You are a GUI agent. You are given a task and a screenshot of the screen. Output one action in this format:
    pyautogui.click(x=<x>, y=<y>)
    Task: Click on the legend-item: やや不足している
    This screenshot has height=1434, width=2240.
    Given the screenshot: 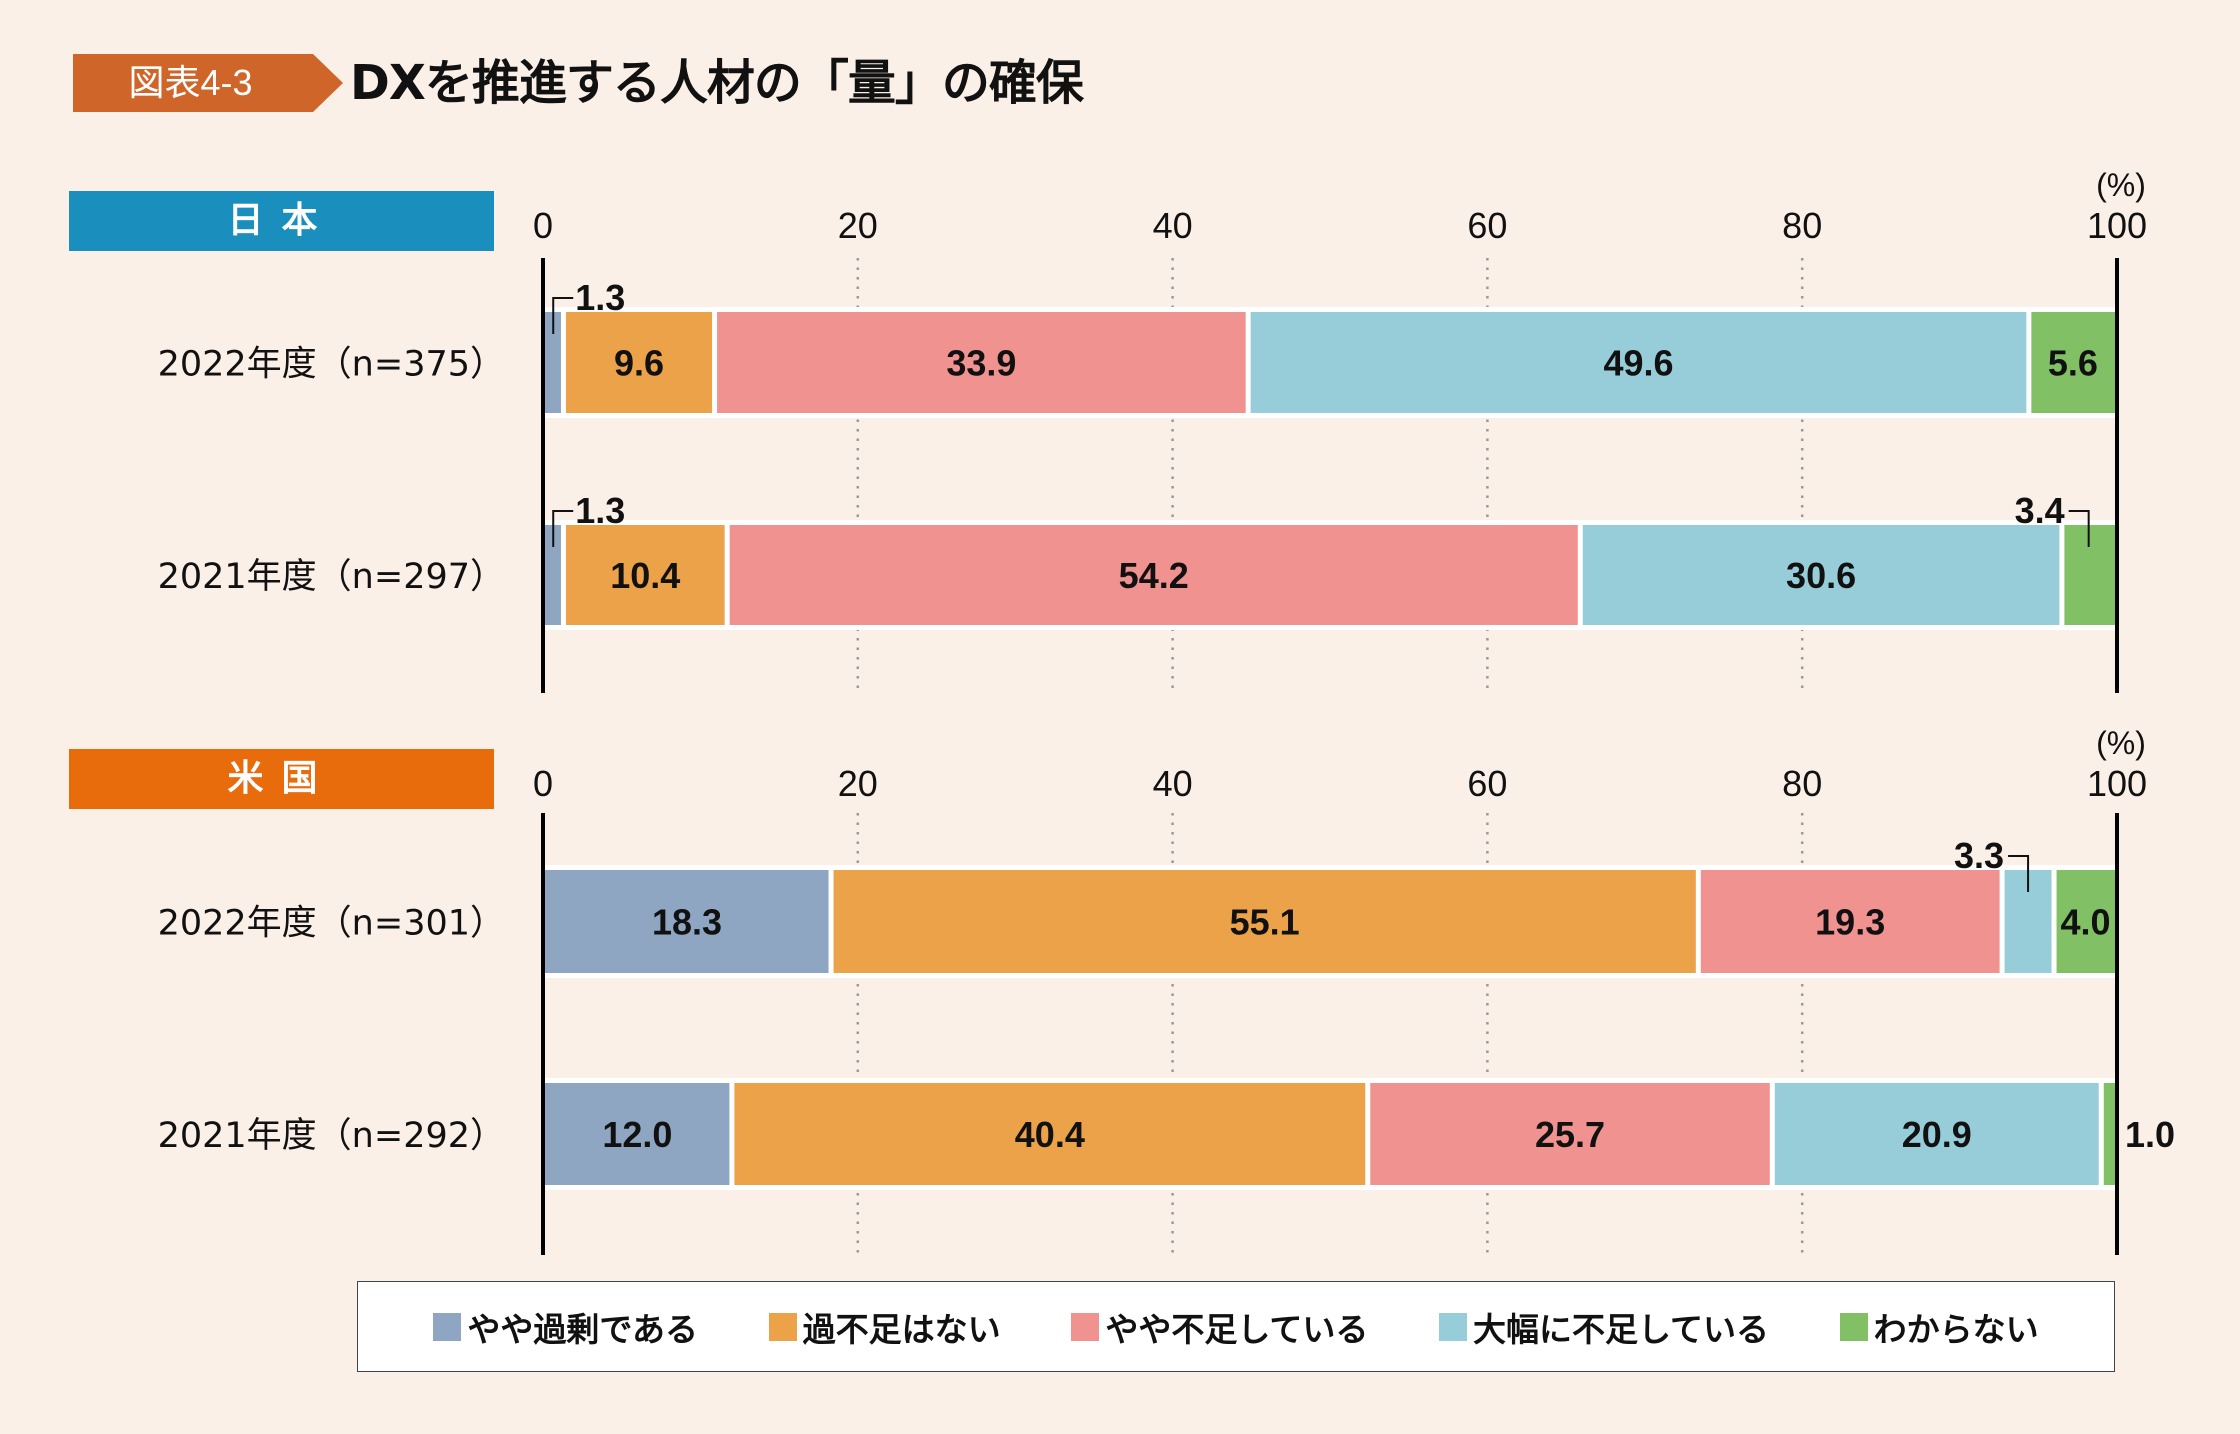 What is the action you would take?
    pyautogui.click(x=1219, y=1327)
    